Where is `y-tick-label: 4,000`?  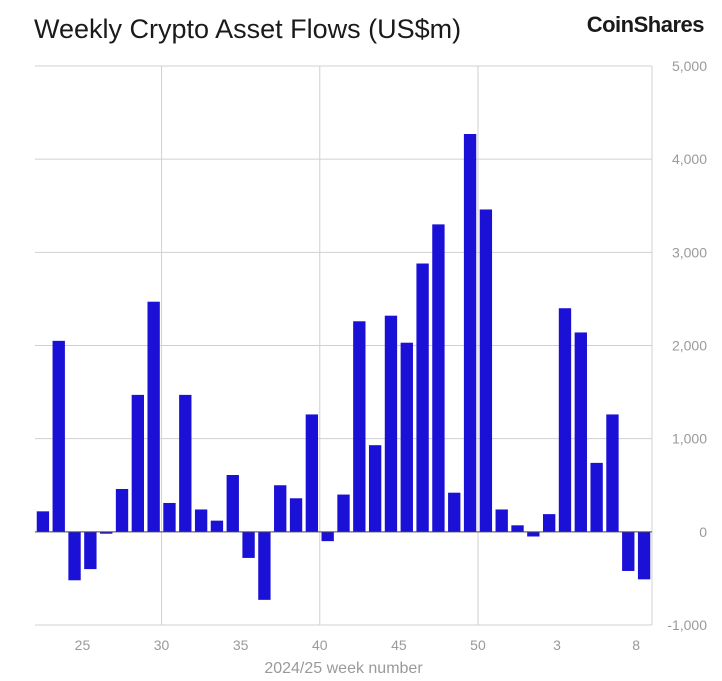 y-tick-label: 4,000 is located at coordinates (689, 159).